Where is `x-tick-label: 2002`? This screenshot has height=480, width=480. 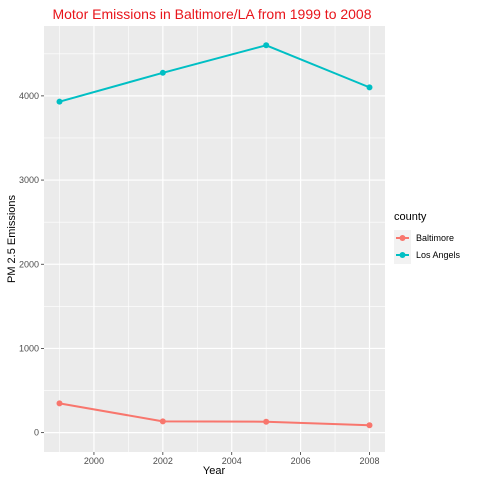 x-tick-label: 2002 is located at coordinates (163, 461).